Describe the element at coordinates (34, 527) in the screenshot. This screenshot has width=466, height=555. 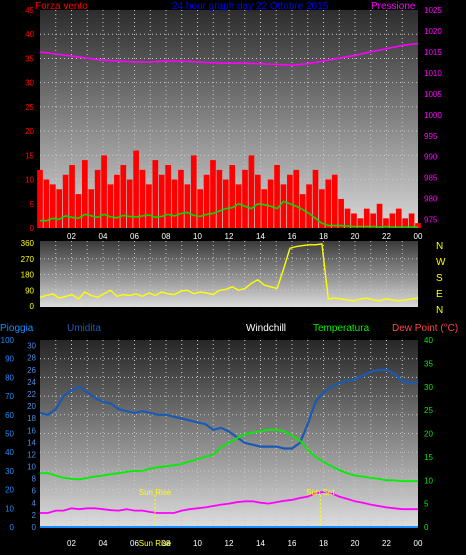
I see `humidity-tick-label: 0` at that location.